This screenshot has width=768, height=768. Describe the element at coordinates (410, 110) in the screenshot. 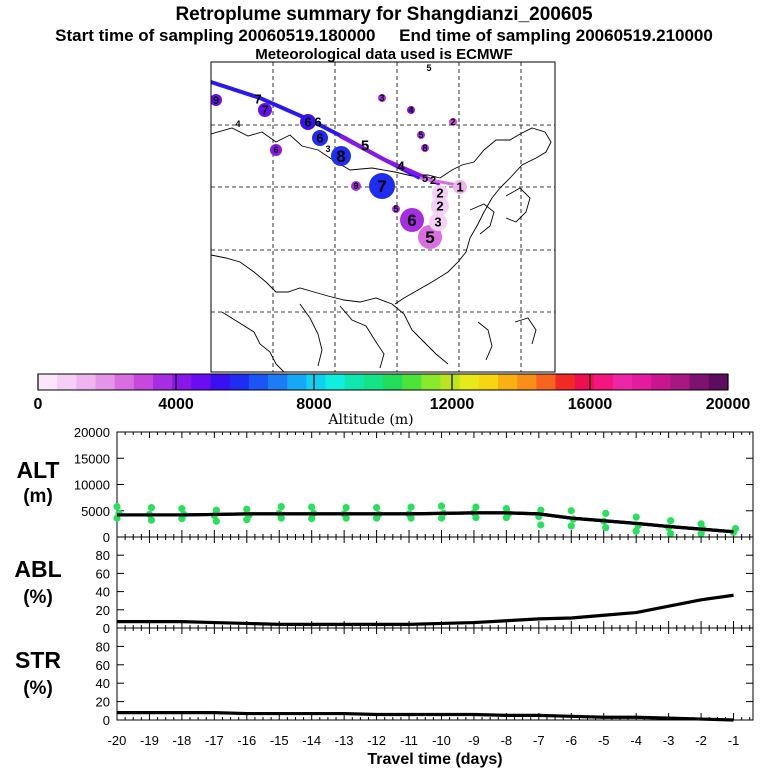

I see `plume-label-24: 4` at that location.